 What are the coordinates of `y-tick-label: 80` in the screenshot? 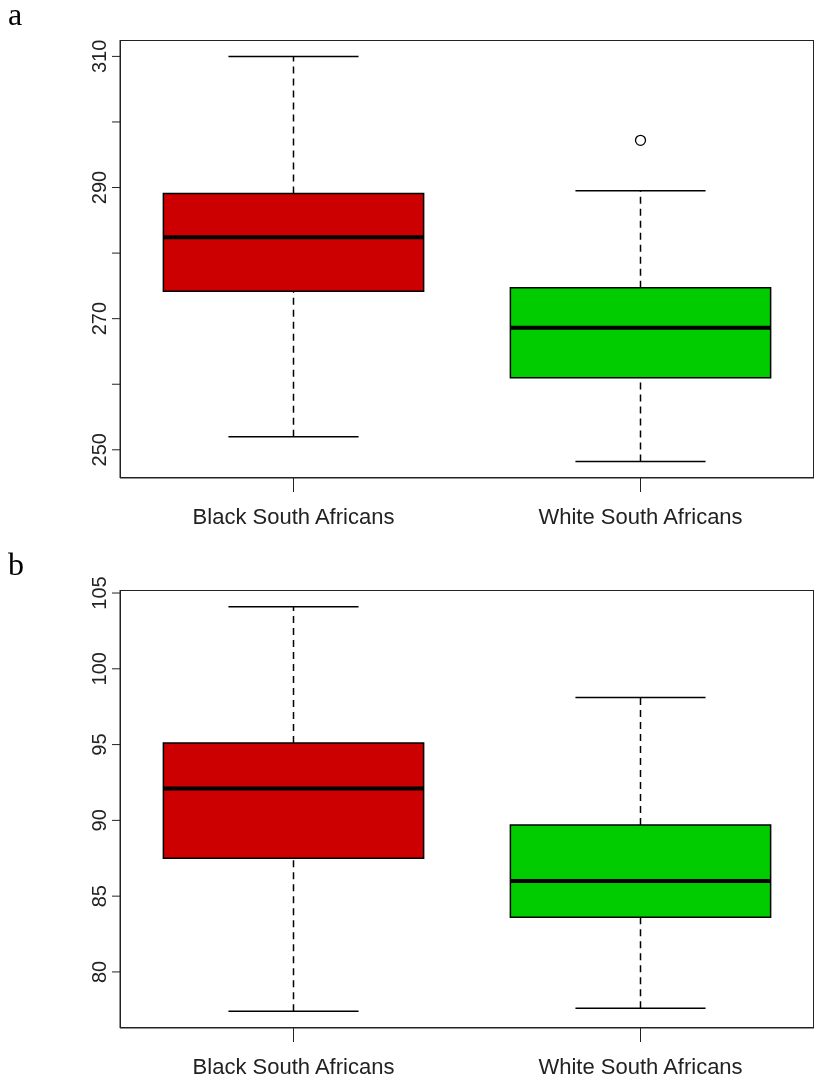 It's located at (99, 972).